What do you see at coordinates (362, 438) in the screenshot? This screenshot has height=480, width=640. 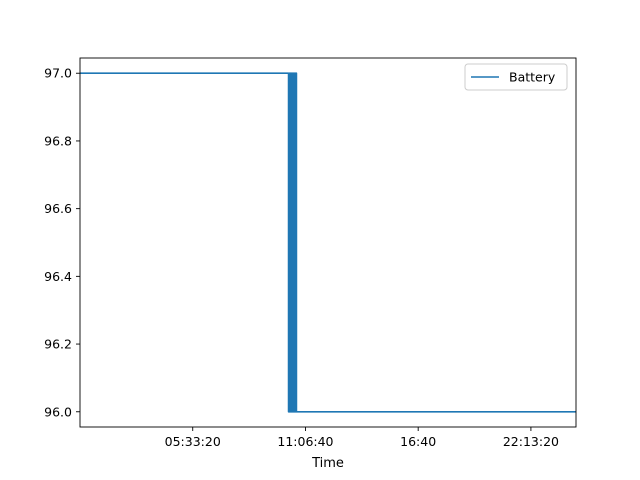 I see `x-axis-ticks: 05:33:20 11:06:40 16:40 22:13:20` at bounding box center [362, 438].